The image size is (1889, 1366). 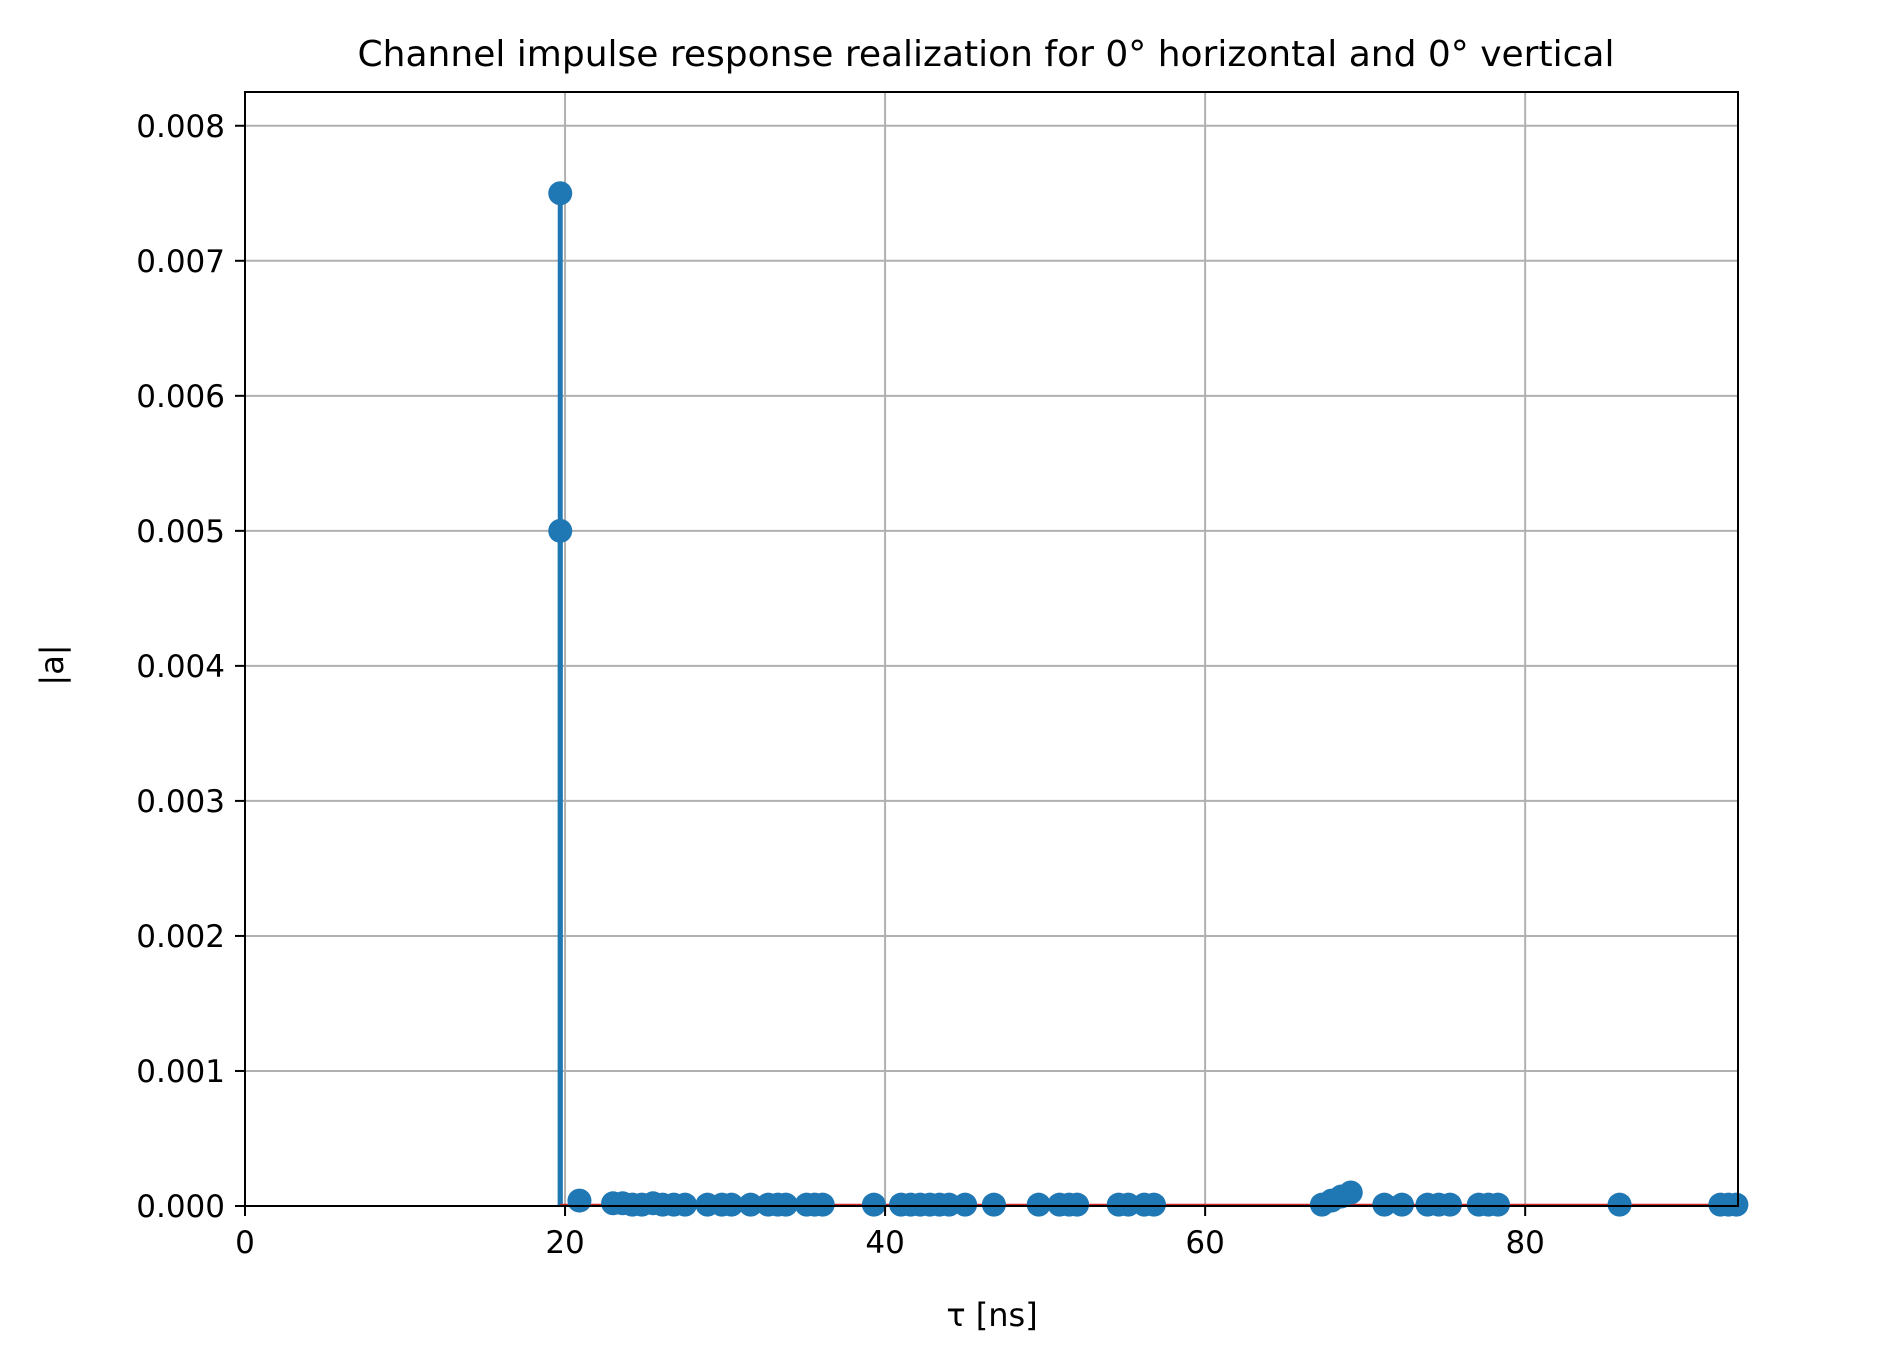 I want to click on y-tick-label: 0.000, so click(x=180, y=1207).